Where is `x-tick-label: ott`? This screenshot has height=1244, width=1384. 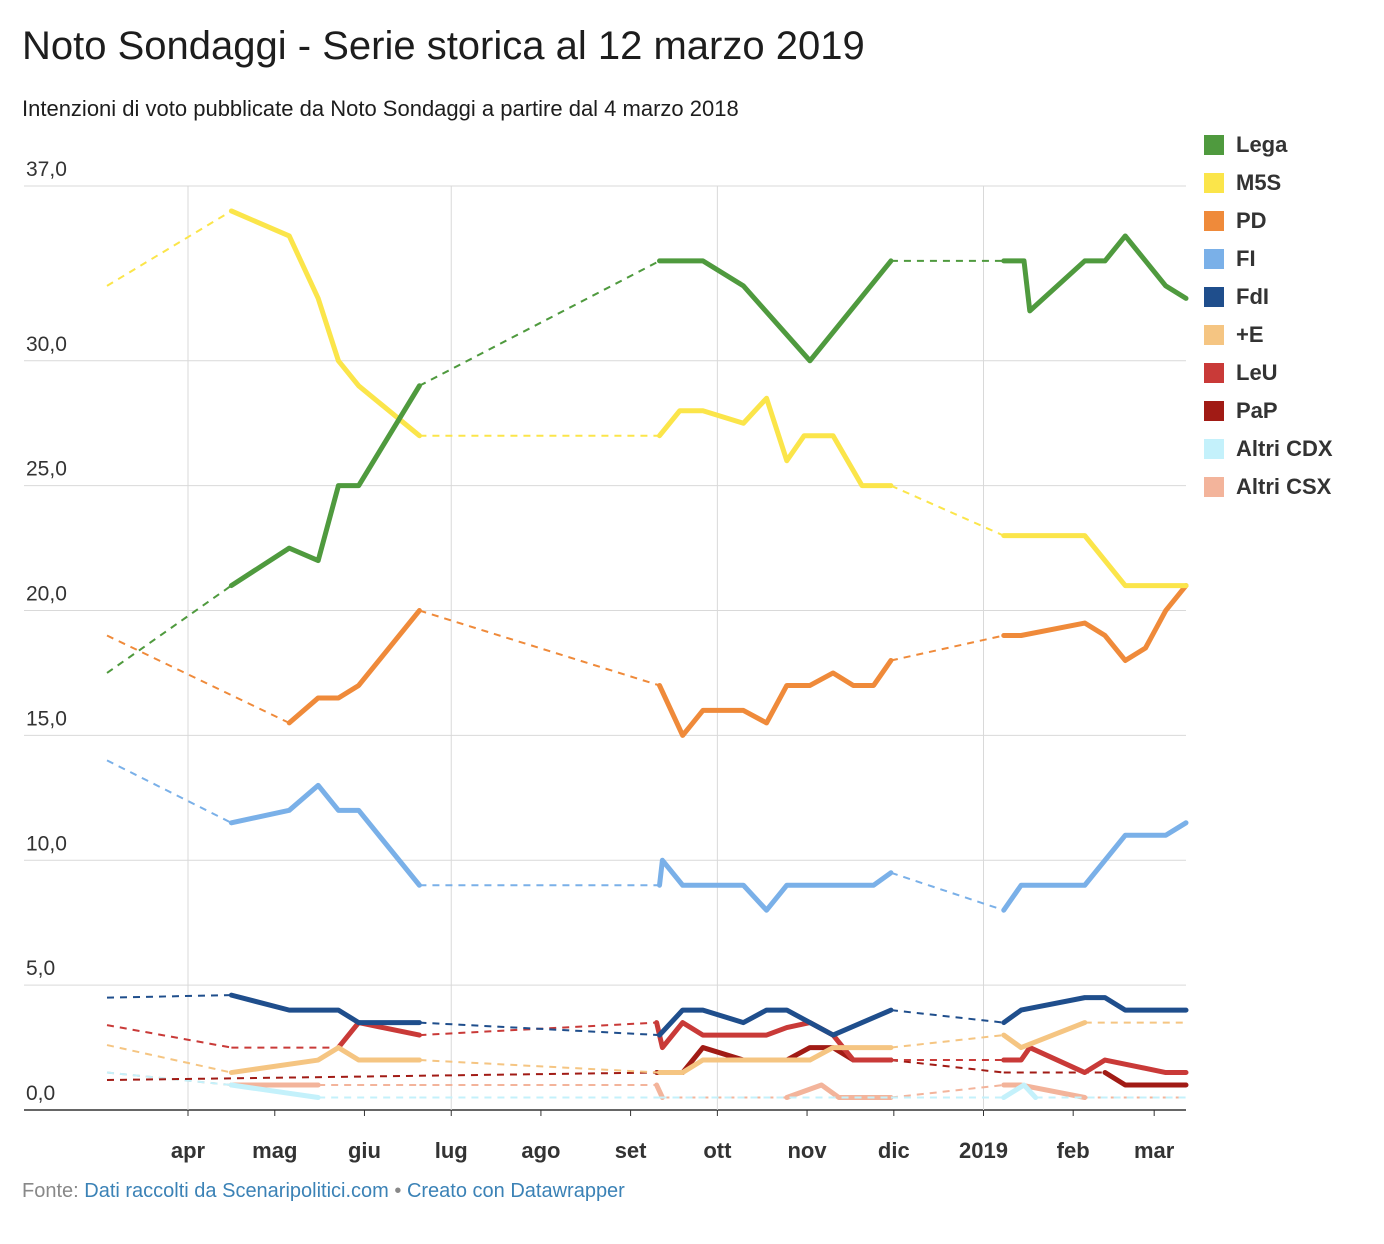 x-tick-label: ott is located at coordinates (717, 1150).